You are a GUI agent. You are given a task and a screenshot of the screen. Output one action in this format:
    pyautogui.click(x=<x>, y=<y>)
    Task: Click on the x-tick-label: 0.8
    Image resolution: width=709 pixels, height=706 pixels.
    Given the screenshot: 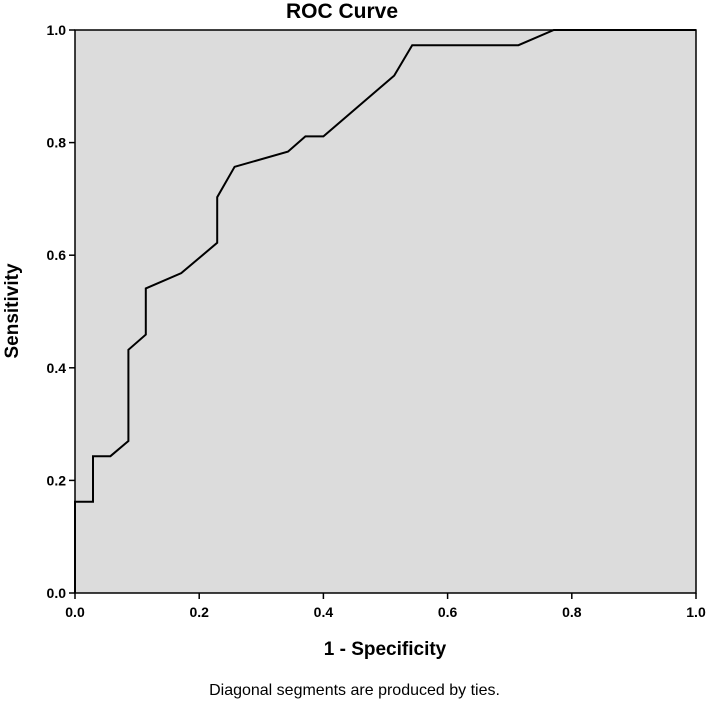 What is the action you would take?
    pyautogui.click(x=572, y=612)
    